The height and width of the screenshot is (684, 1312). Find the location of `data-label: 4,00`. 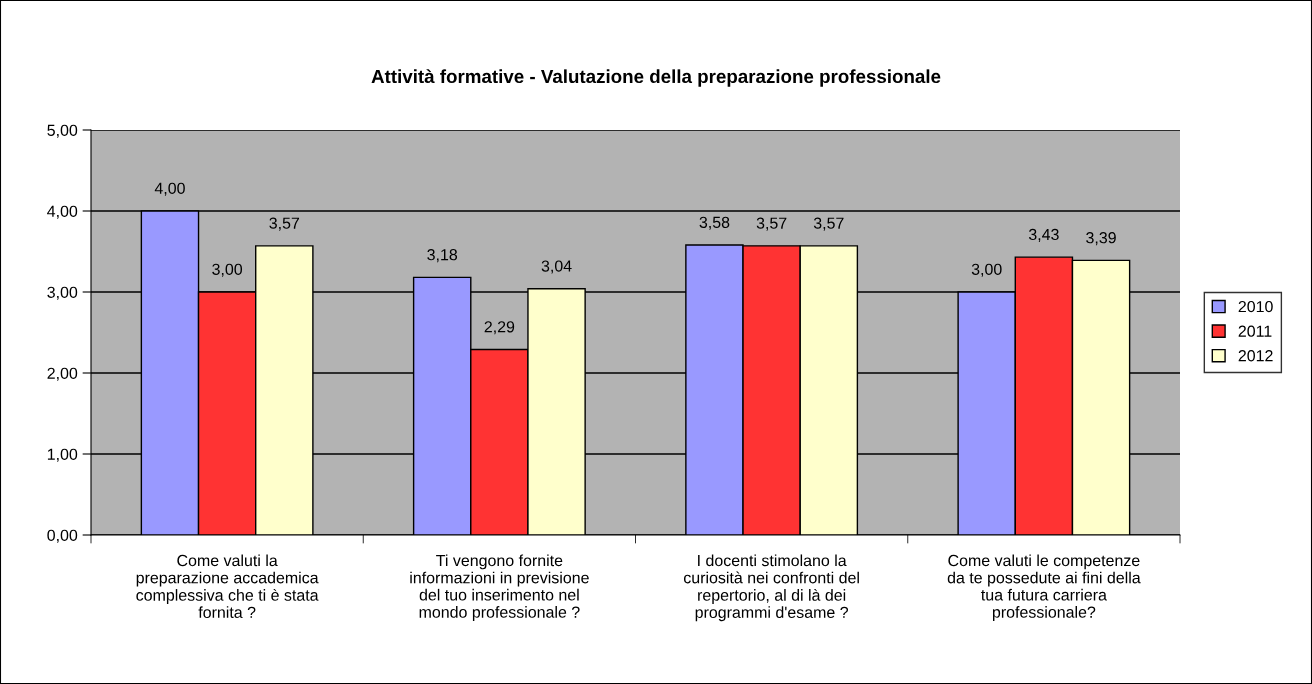

data-label: 4,00 is located at coordinates (169, 189).